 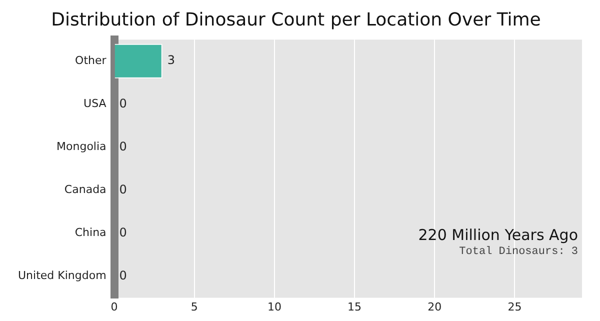 What do you see at coordinates (62, 275) in the screenshot?
I see `y-tick-label: United Kingdom` at bounding box center [62, 275].